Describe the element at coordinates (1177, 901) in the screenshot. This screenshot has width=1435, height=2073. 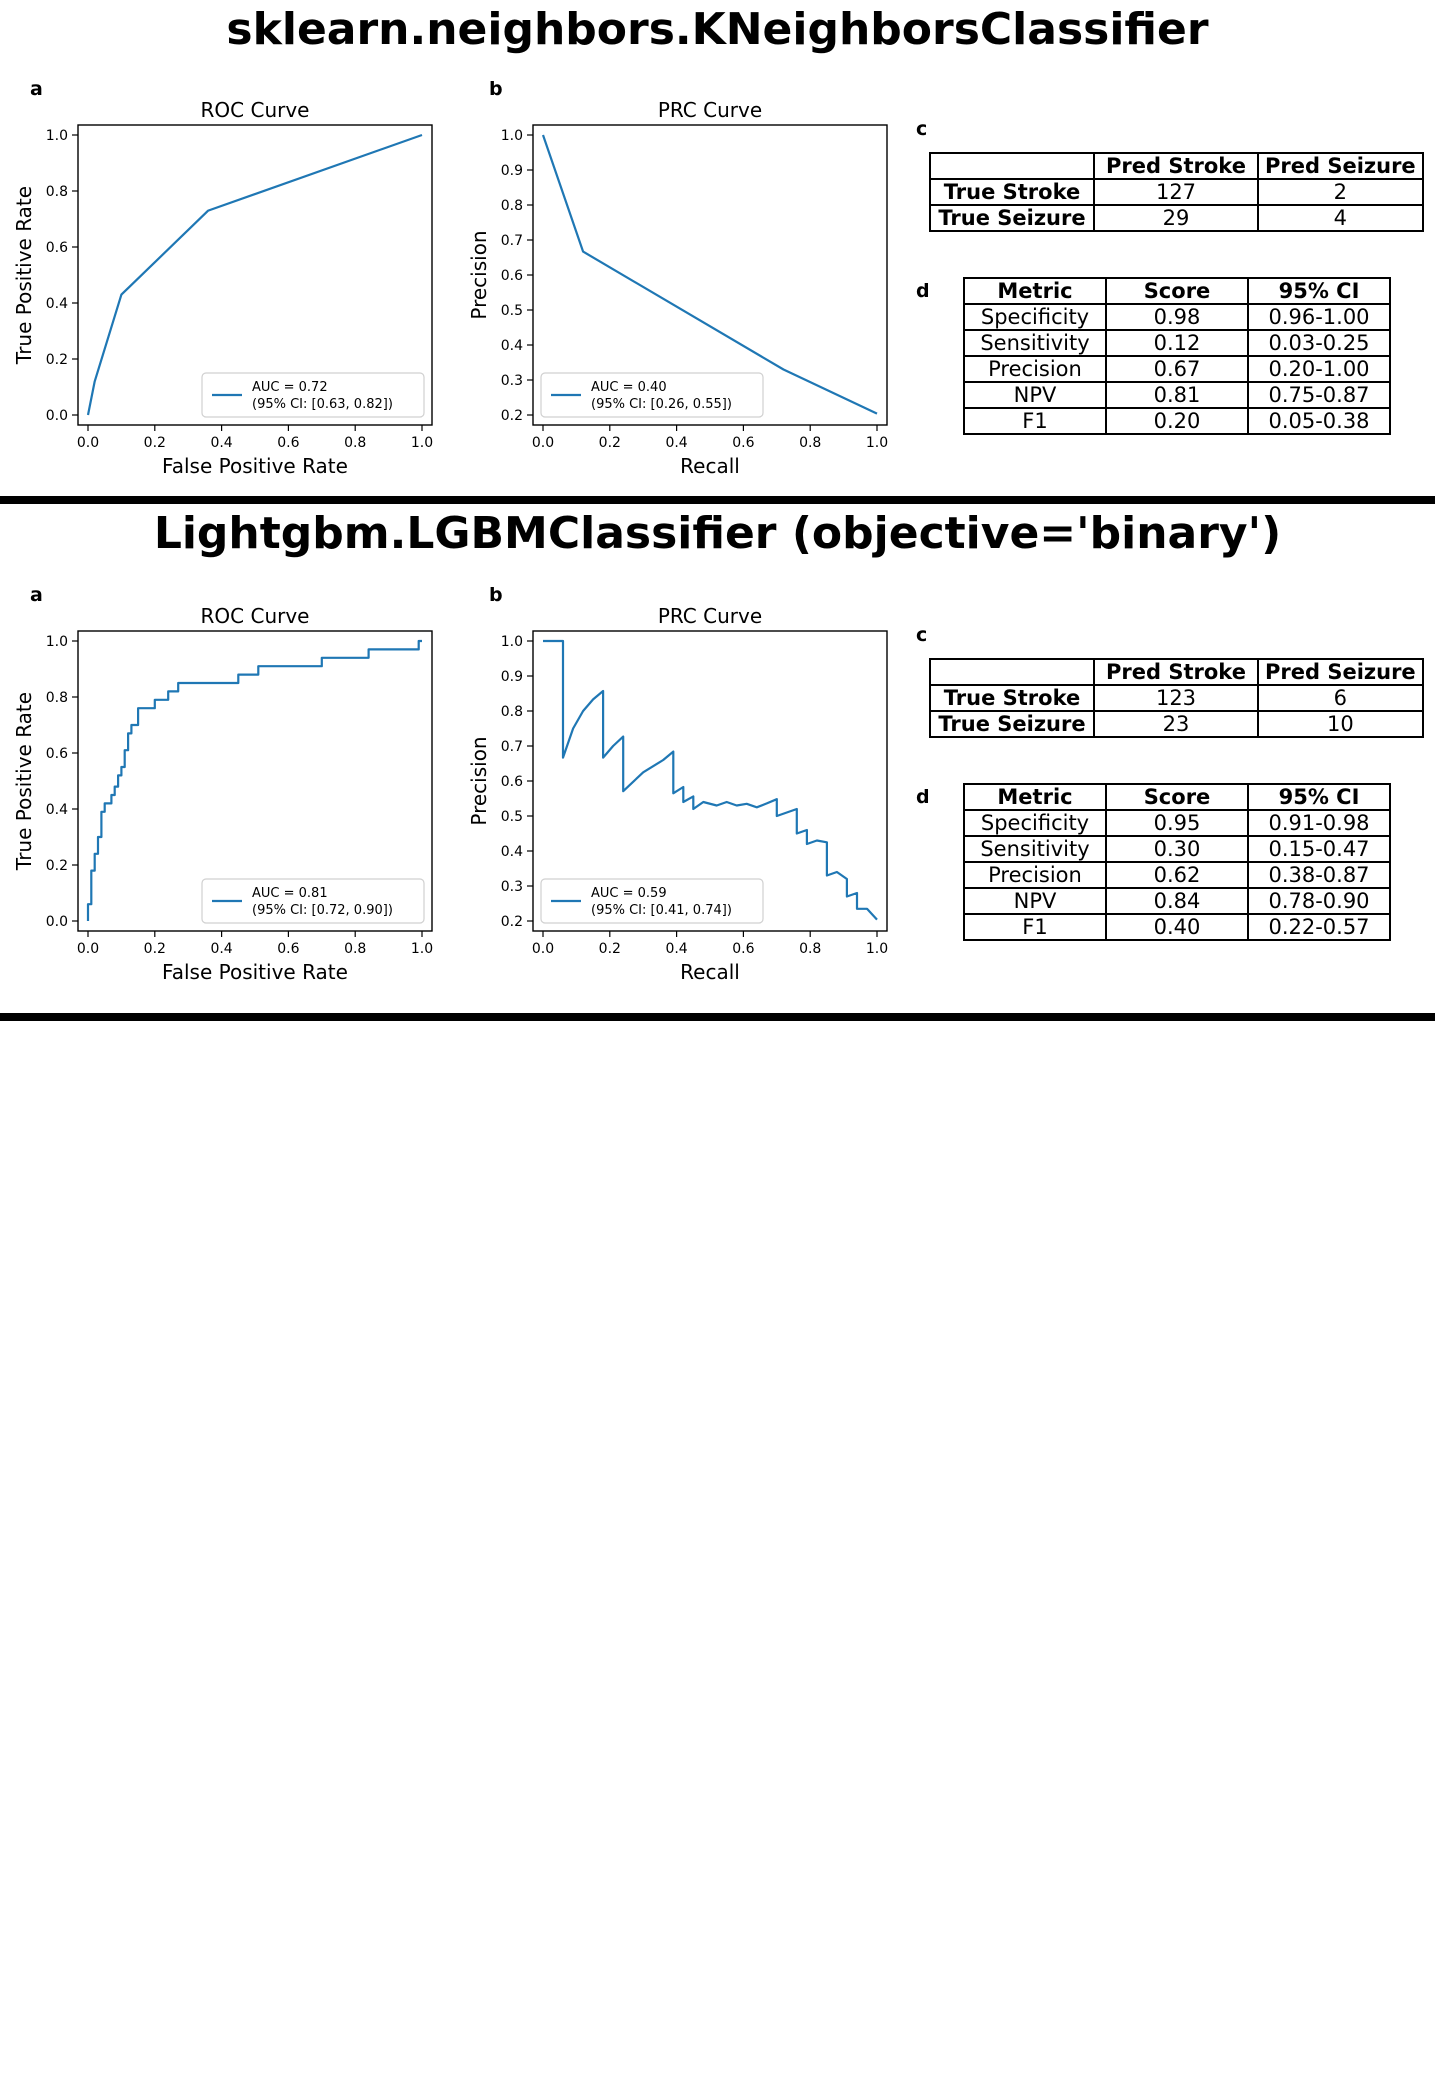
I see `metric-score: 0.84` at that location.